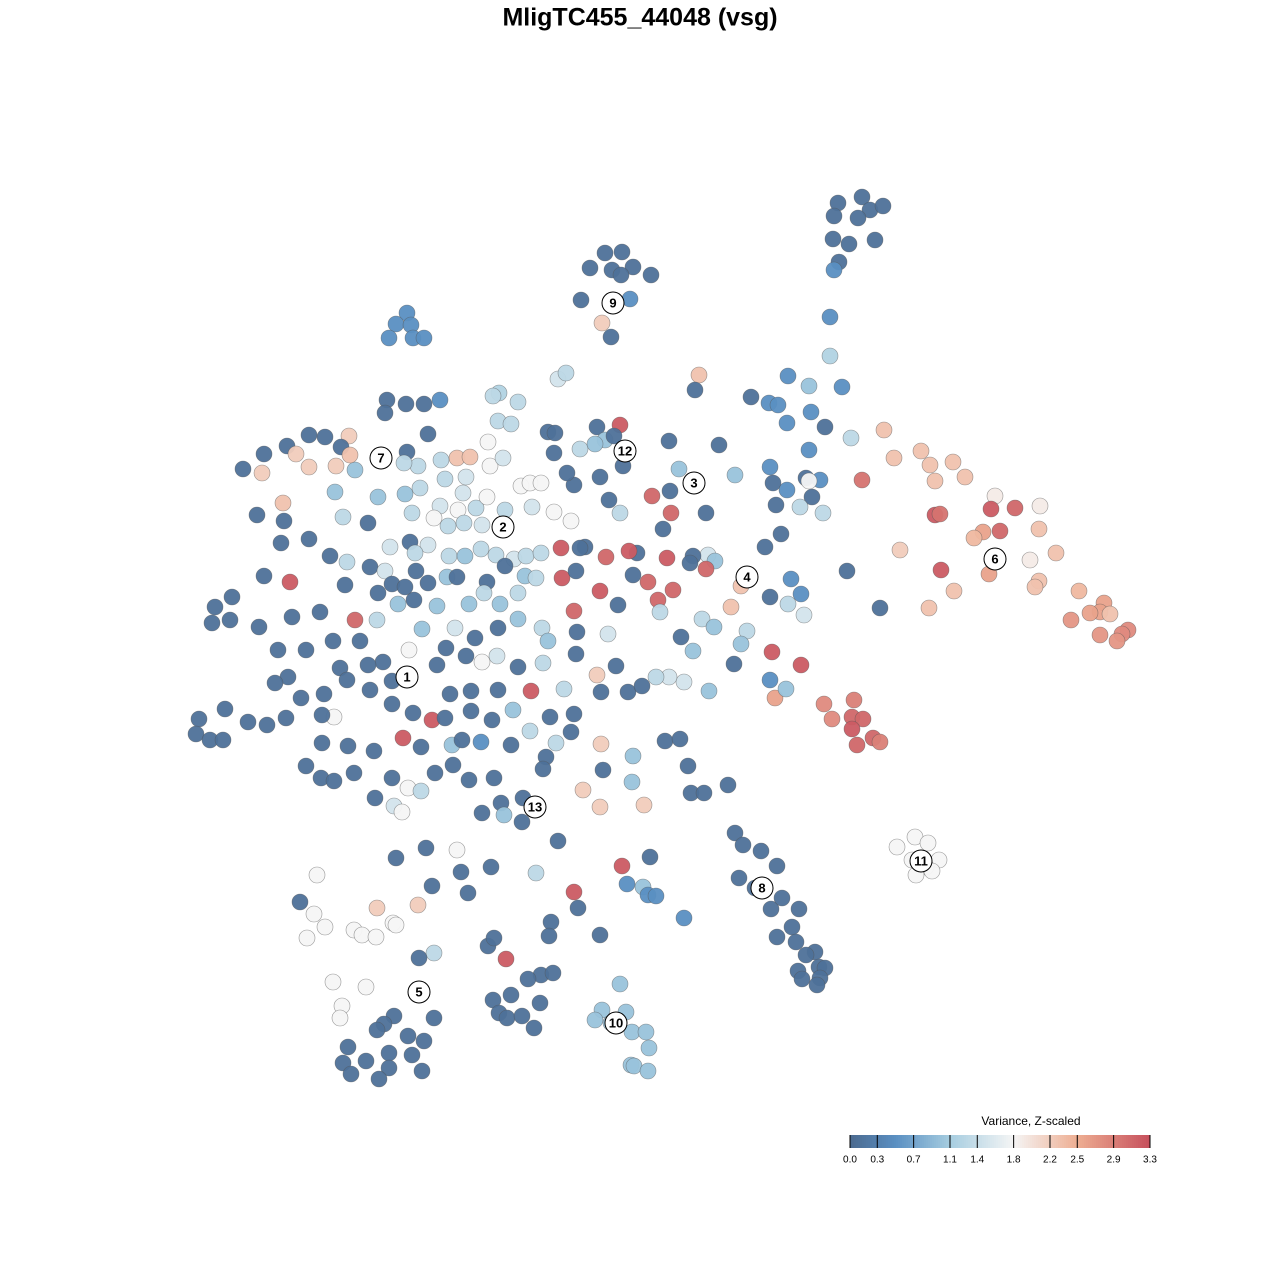 Image resolution: width=1280 pixels, height=1280 pixels. What do you see at coordinates (625, 450) in the screenshot?
I see `cluster-label: 12` at bounding box center [625, 450].